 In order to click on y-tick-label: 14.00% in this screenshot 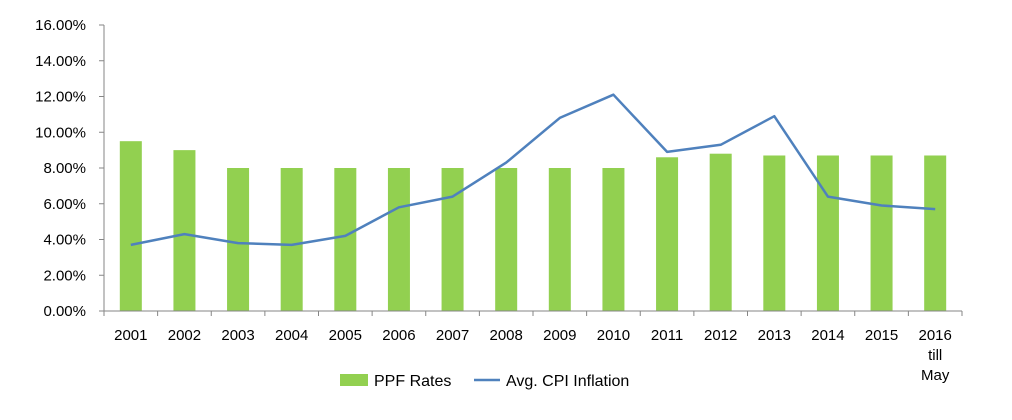, I will do `click(60, 61)`.